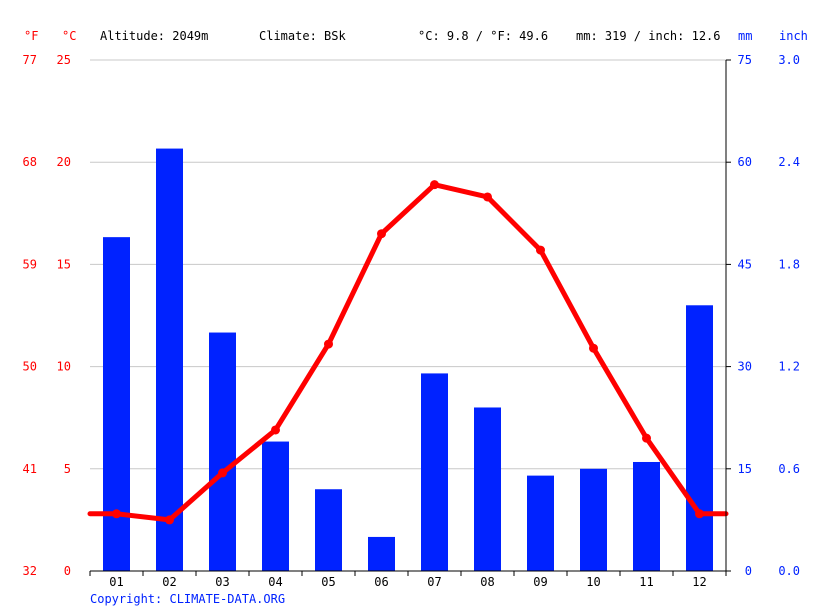 Image resolution: width=815 pixels, height=611 pixels. I want to click on inch-tick-label: 3.0, so click(789, 60).